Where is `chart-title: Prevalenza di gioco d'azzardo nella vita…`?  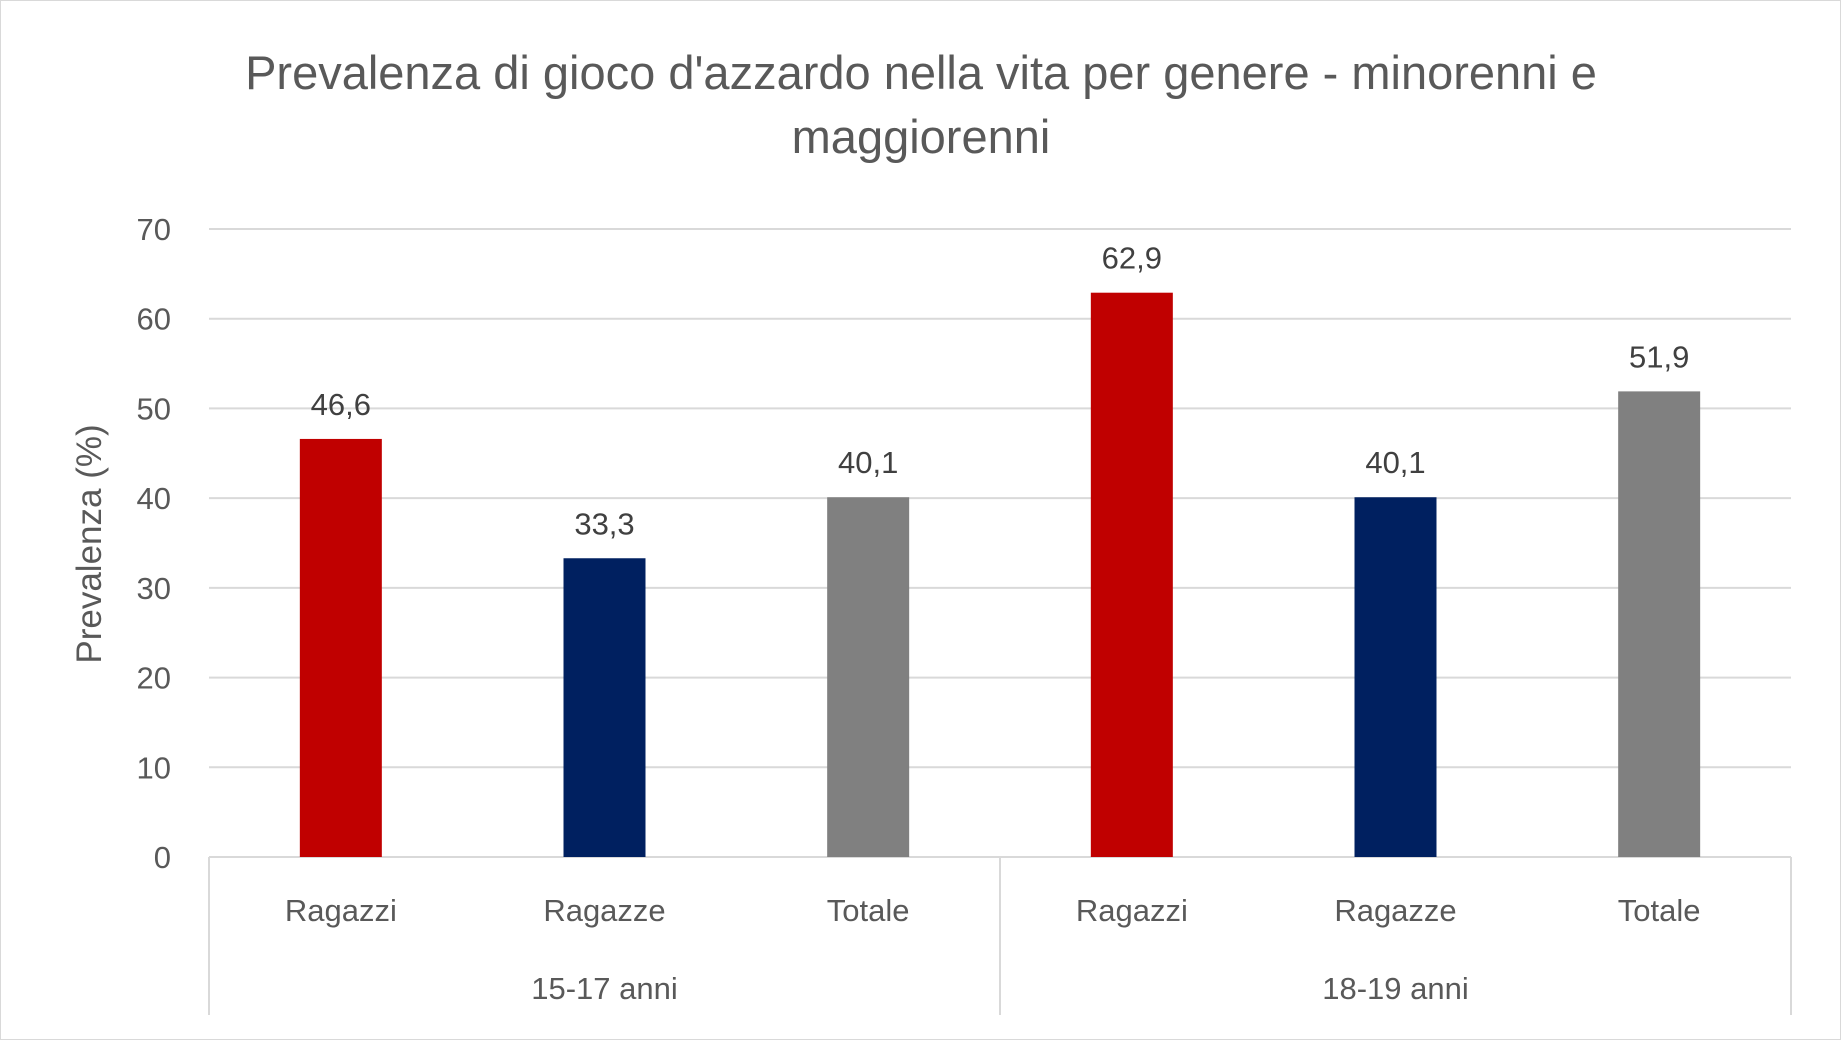
chart-title: Prevalenza di gioco d'azzardo nella vita… is located at coordinates (921, 104).